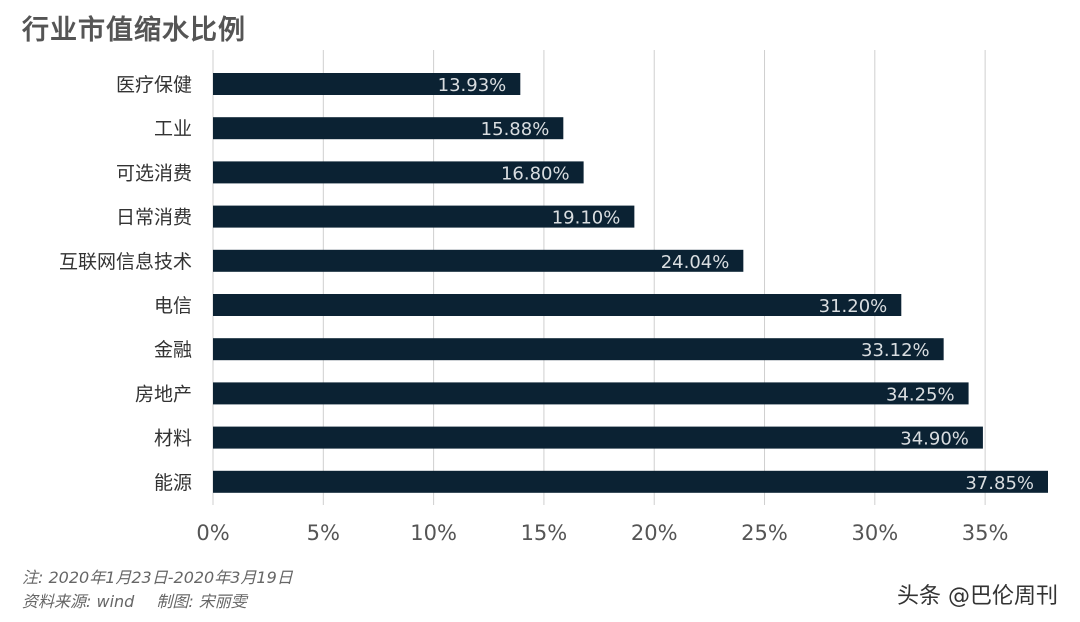 This screenshot has width=1080, height=622. Describe the element at coordinates (125, 262) in the screenshot. I see `category-label: 互联网信息技术` at that location.